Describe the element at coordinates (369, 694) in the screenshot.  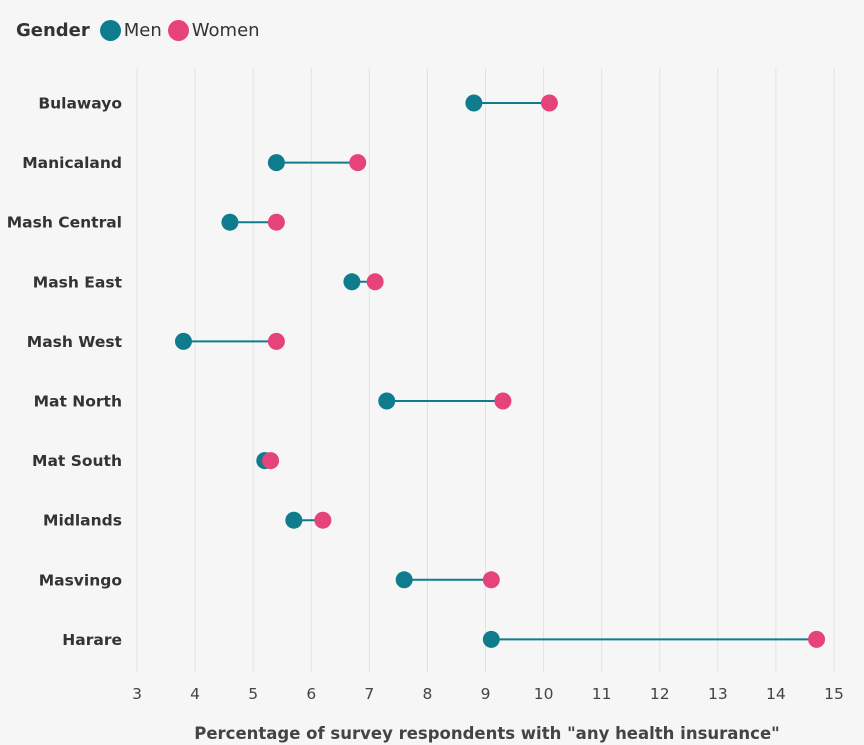
I see `x-tick-label-7: 7` at that location.